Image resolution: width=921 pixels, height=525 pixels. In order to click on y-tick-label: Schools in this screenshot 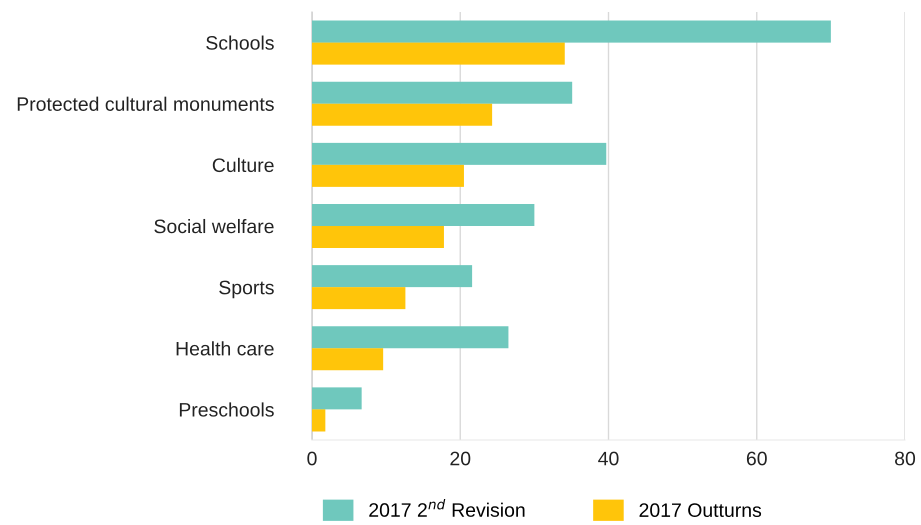, I will do `click(240, 43)`.